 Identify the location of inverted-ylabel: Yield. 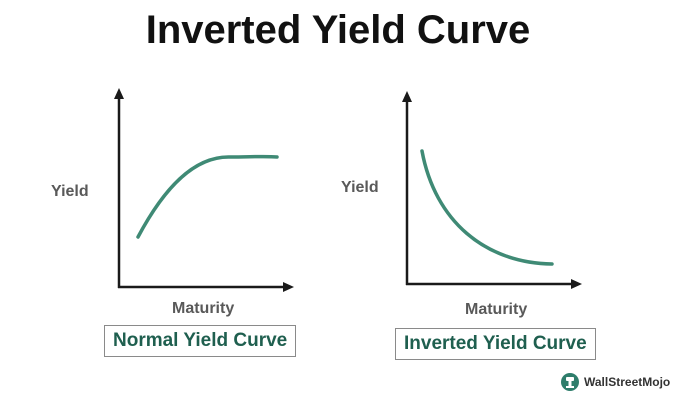
(360, 187).